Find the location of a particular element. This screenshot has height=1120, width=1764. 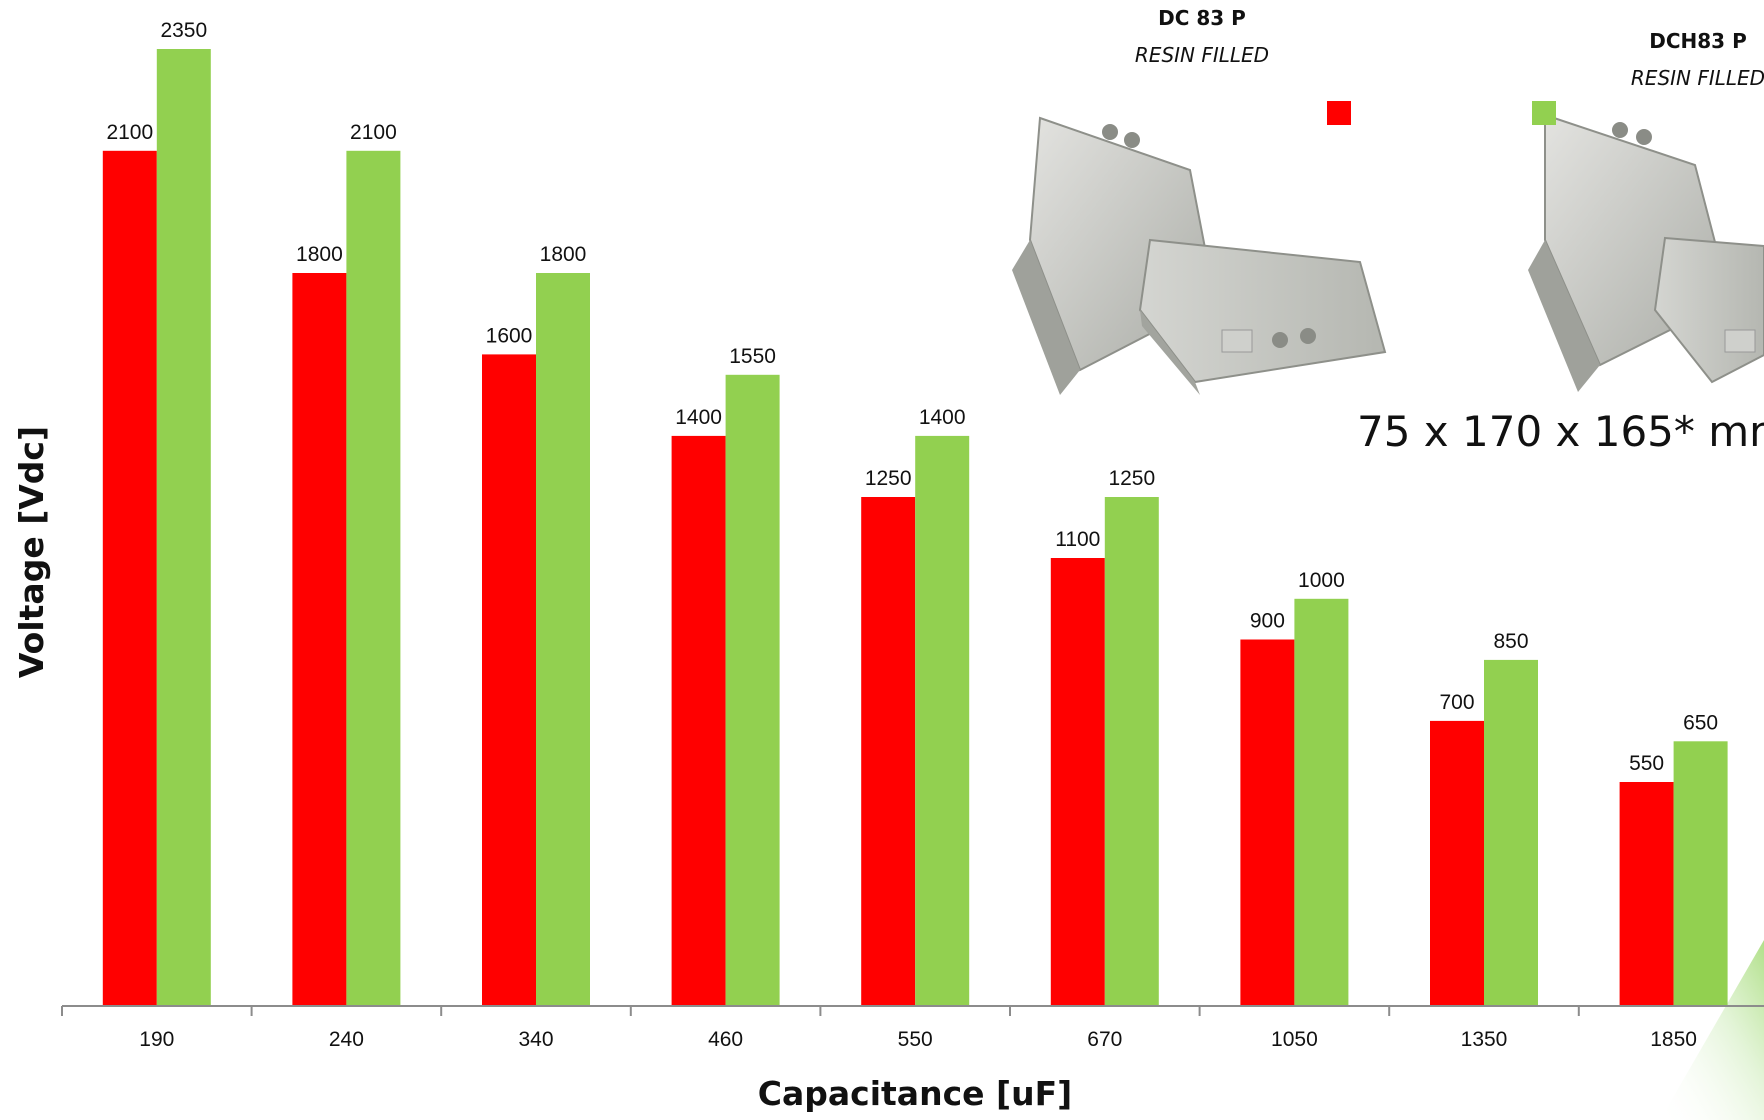

x-tick-label: 240 is located at coordinates (346, 1039).